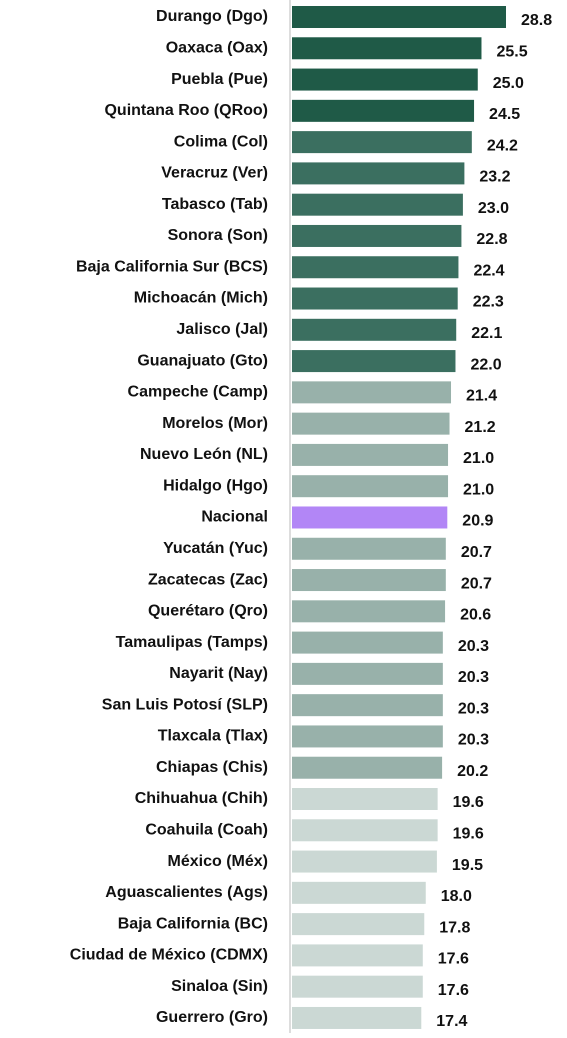 This screenshot has height=1038, width=567. Describe the element at coordinates (218, 235) in the screenshot. I see `category-label: Sonora (Son)` at that location.